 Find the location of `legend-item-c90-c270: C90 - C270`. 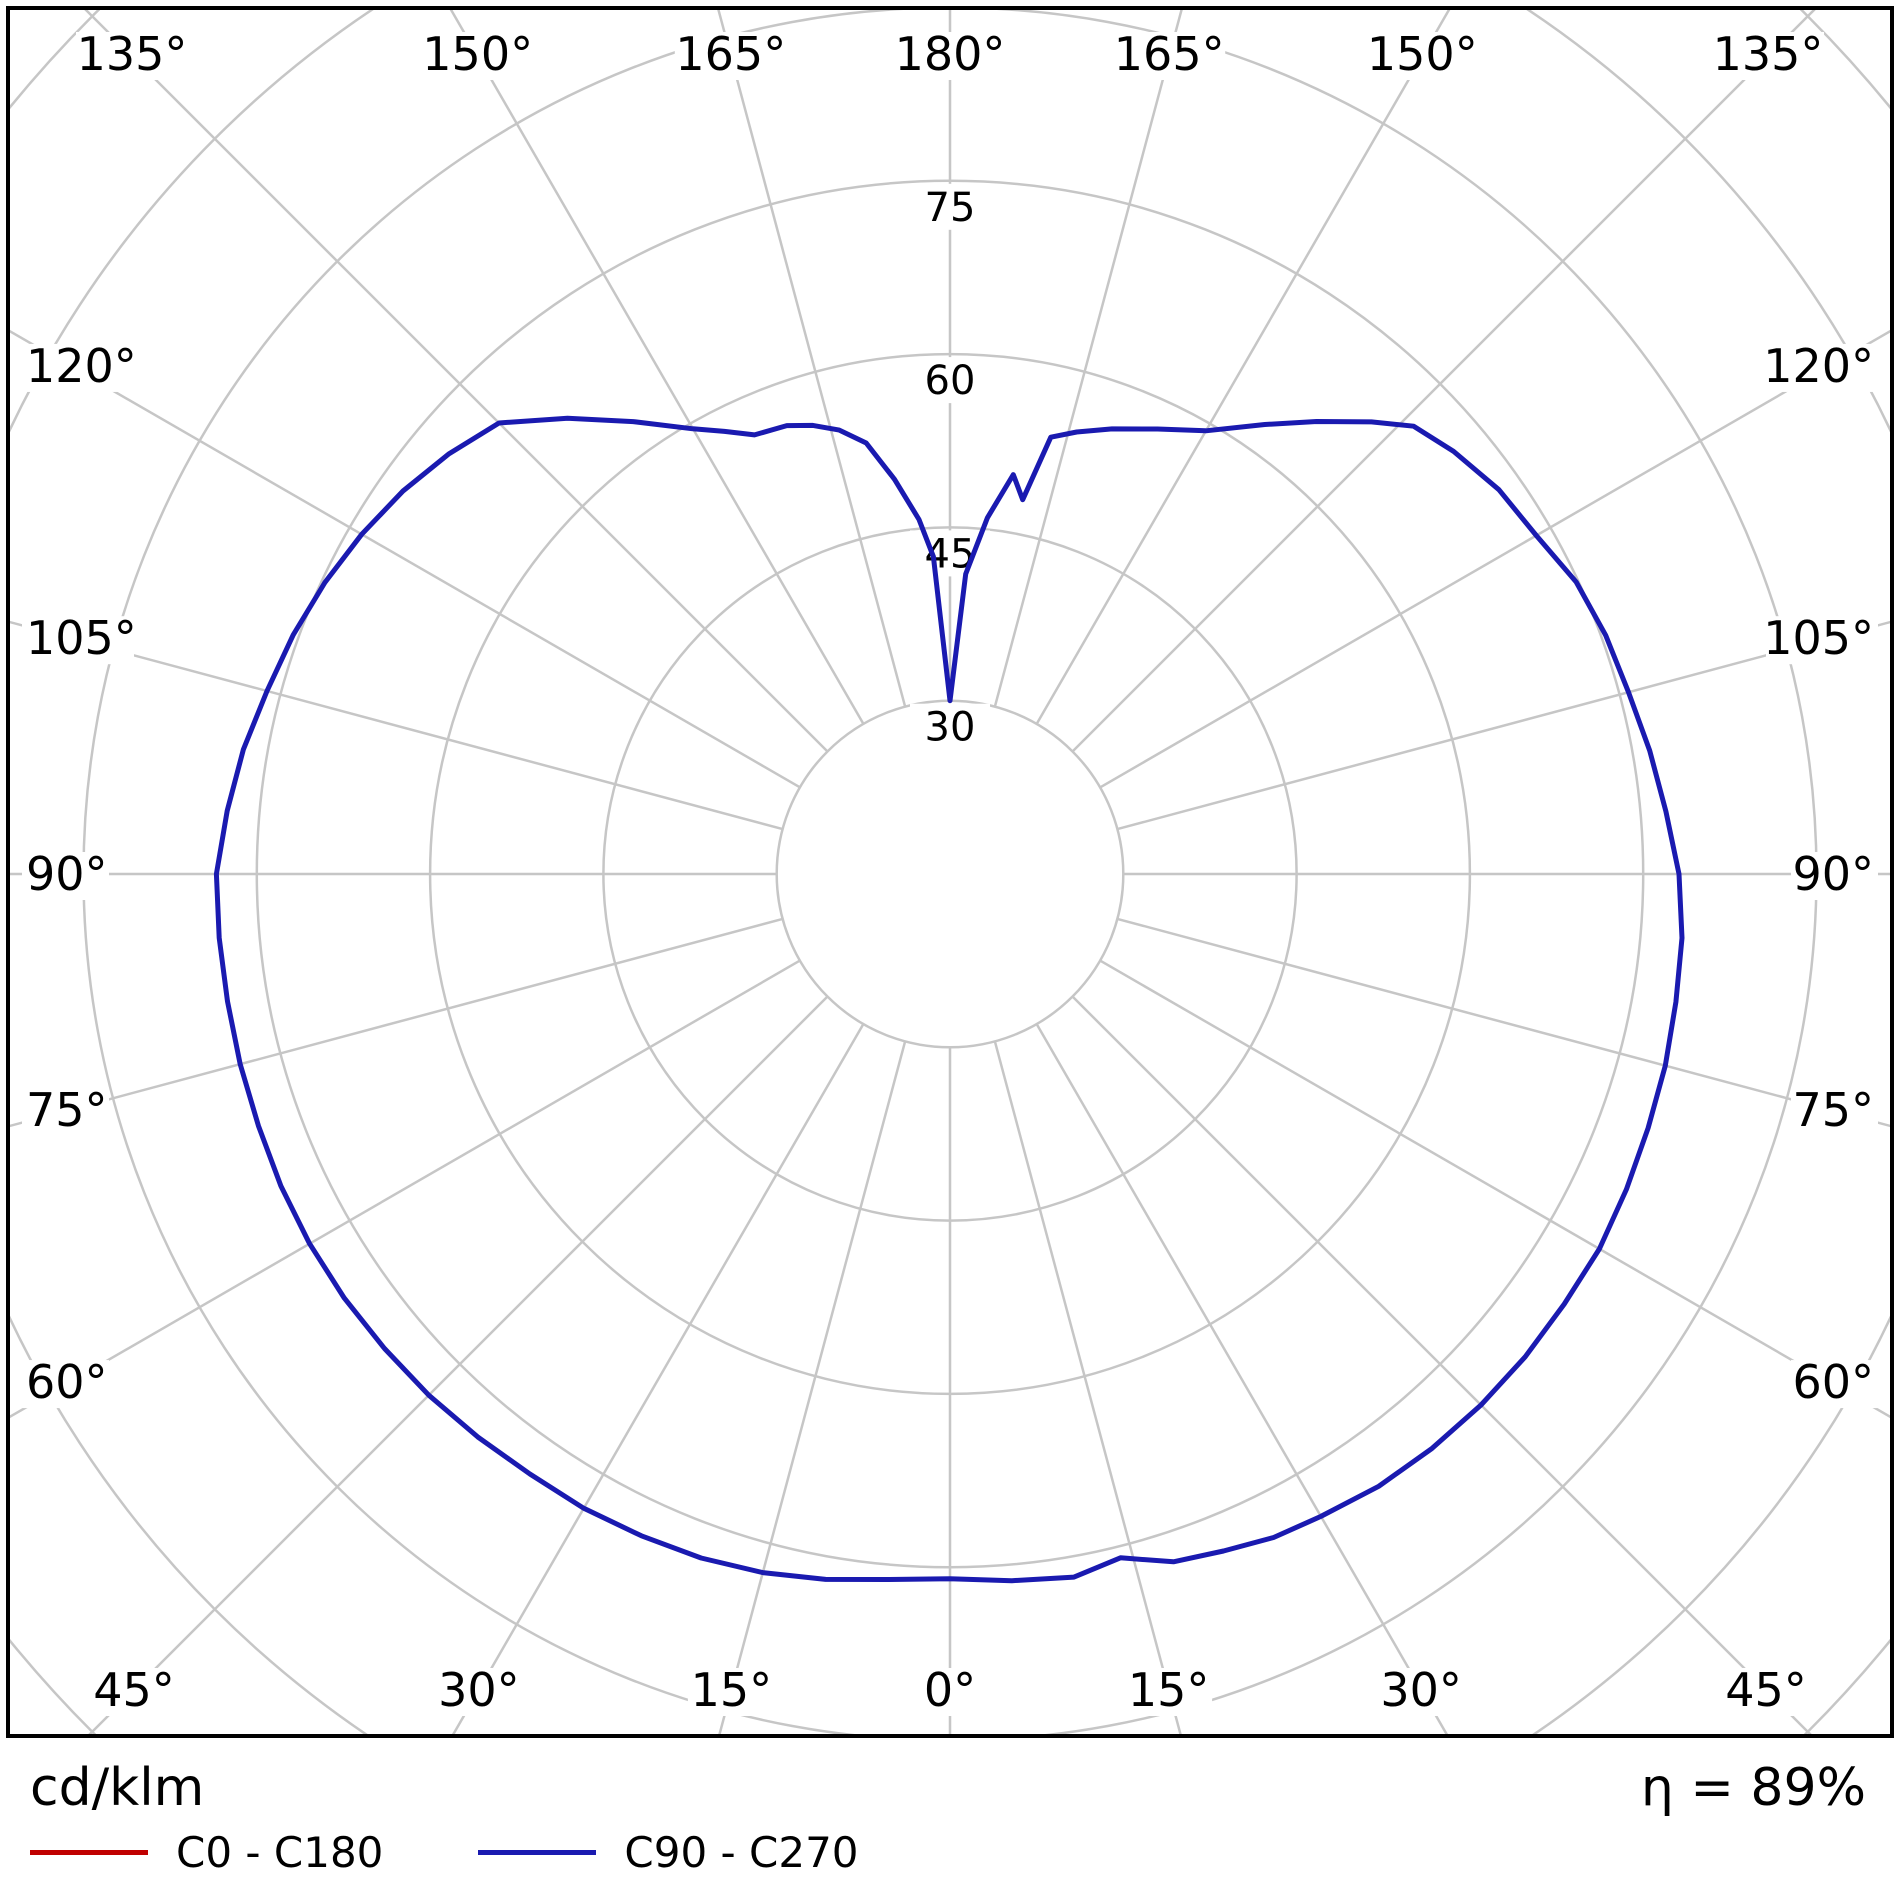

legend-item-c90-c270: C90 - C270 is located at coordinates (668, 1852).